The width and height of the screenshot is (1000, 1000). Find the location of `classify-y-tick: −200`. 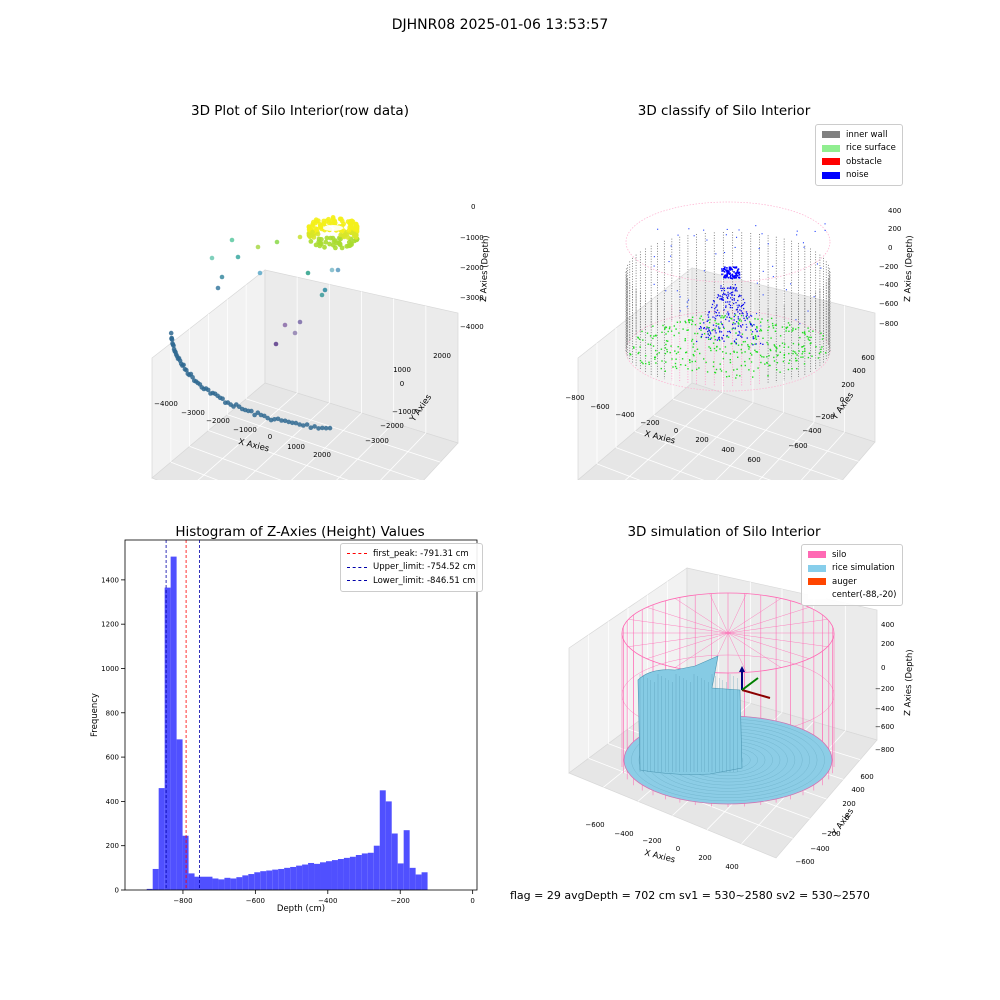

classify-y-tick: −200 is located at coordinates (824, 417).